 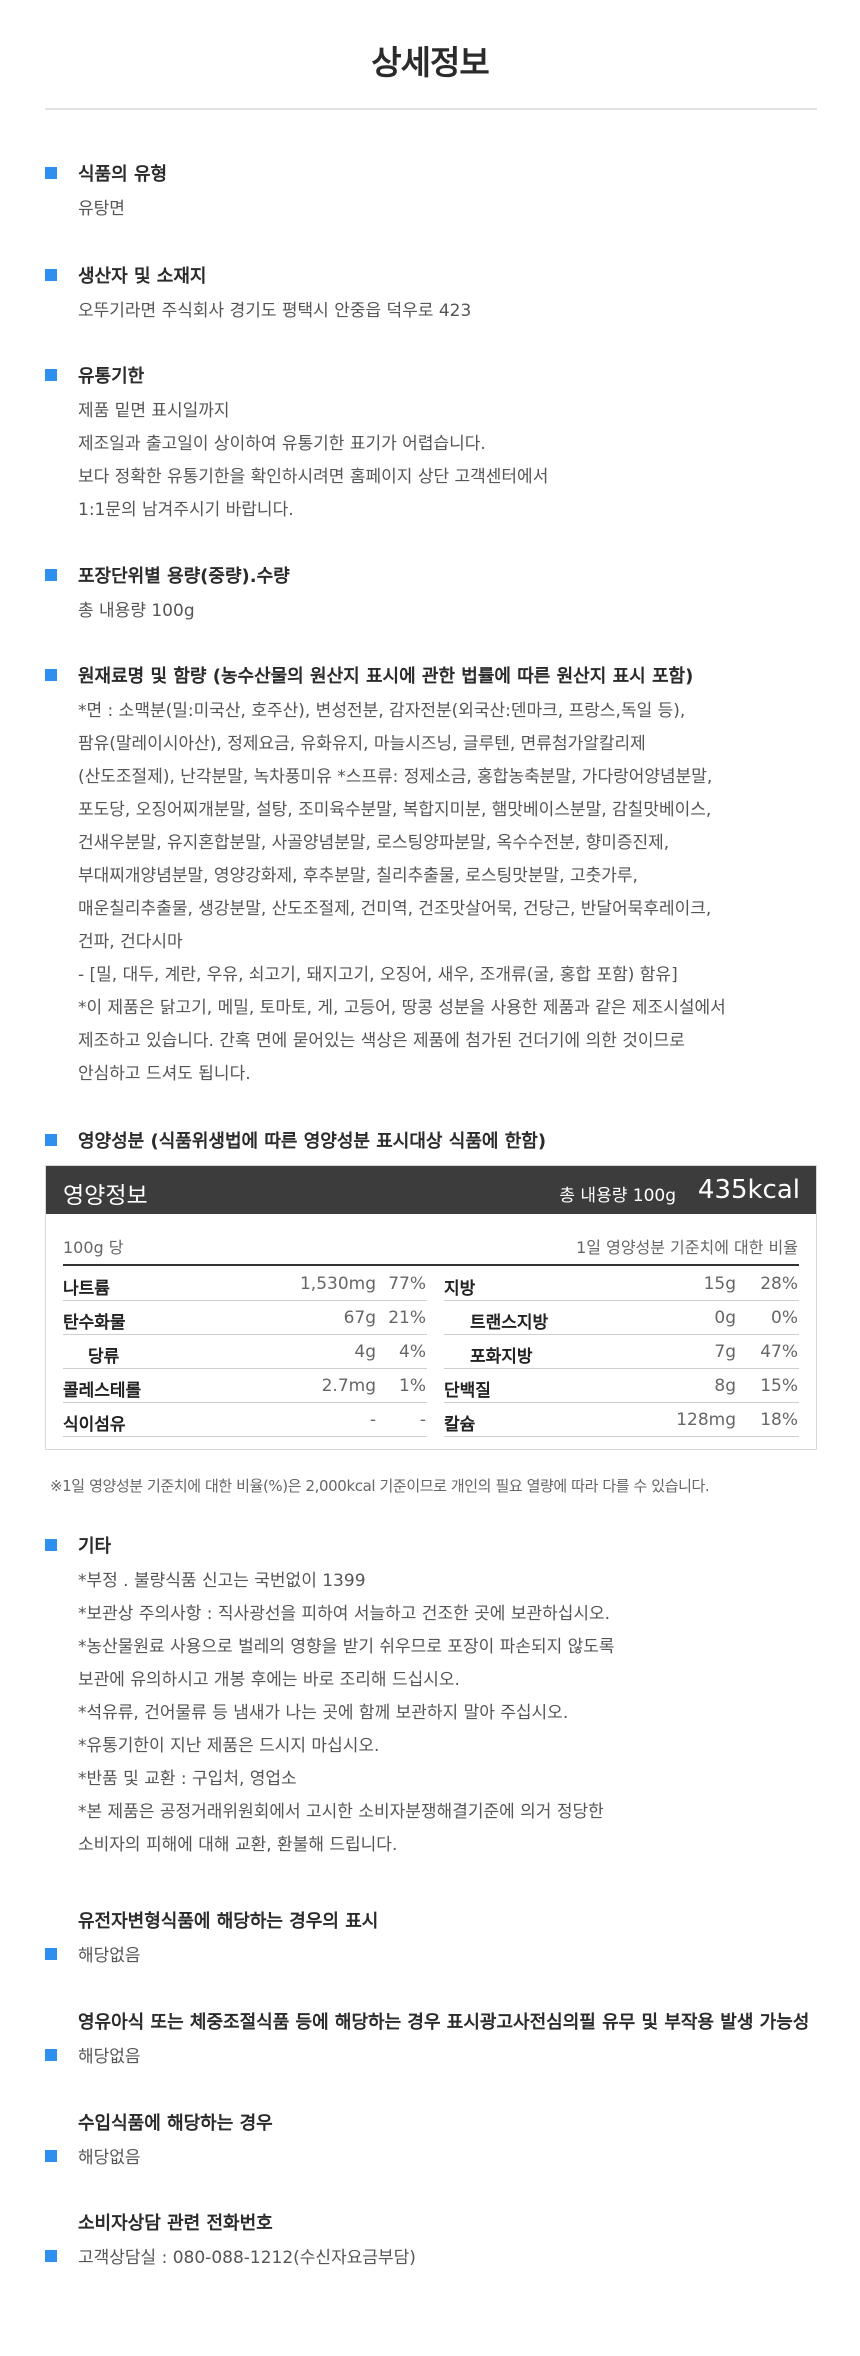 I want to click on nutrient-name: 칼슘, so click(x=460, y=1425).